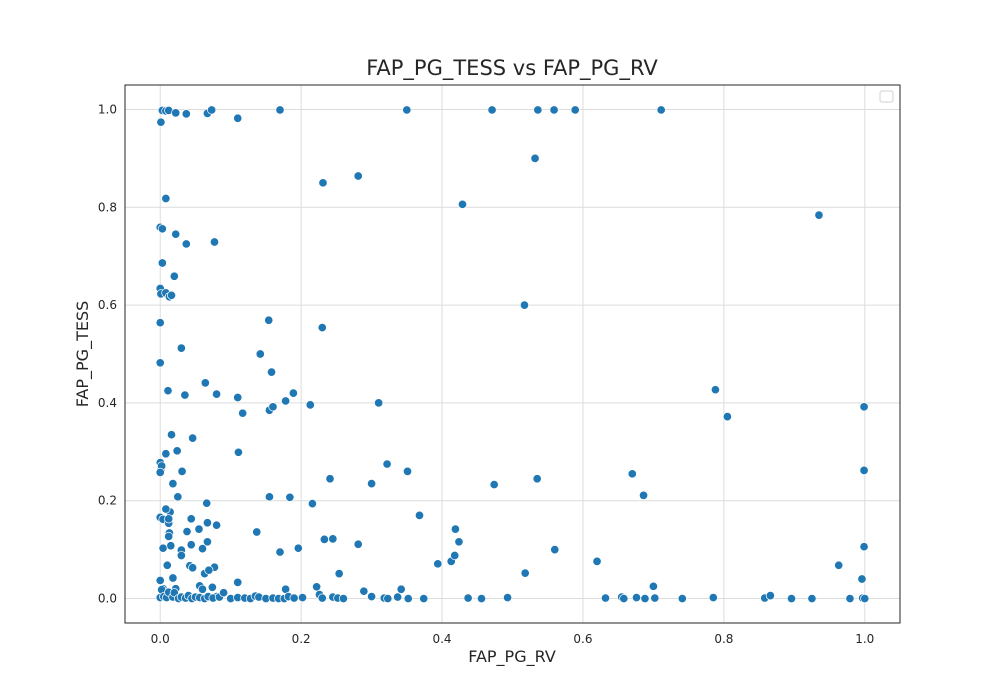 The height and width of the screenshot is (700, 1000). I want to click on x-axis-ticks: 0.0 0.2 0.4 0.6 0.8 1.0, so click(513, 639).